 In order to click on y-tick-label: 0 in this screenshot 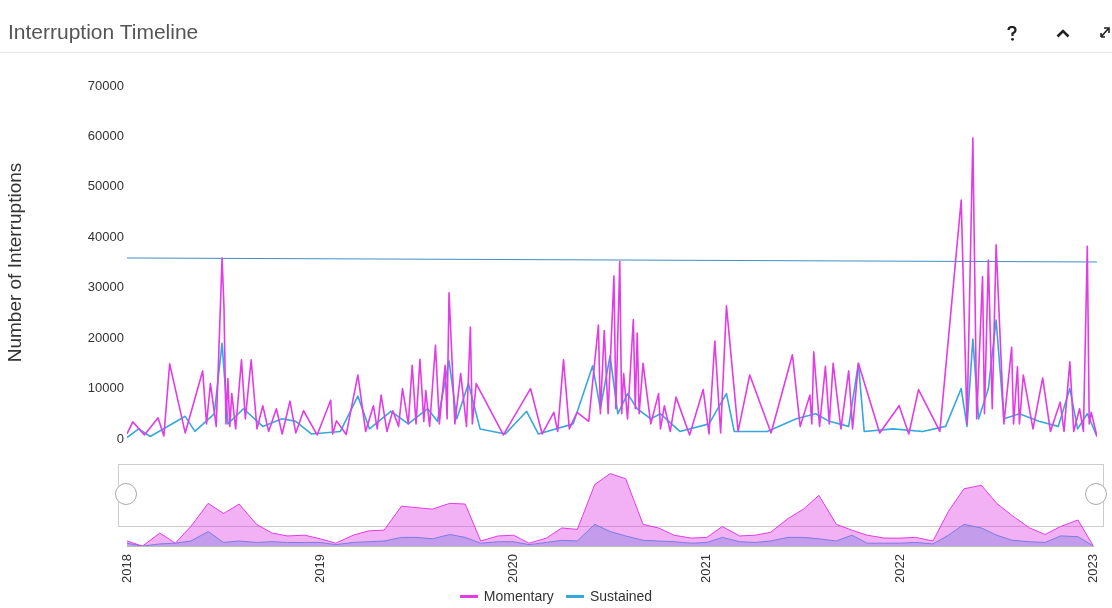, I will do `click(120, 438)`.